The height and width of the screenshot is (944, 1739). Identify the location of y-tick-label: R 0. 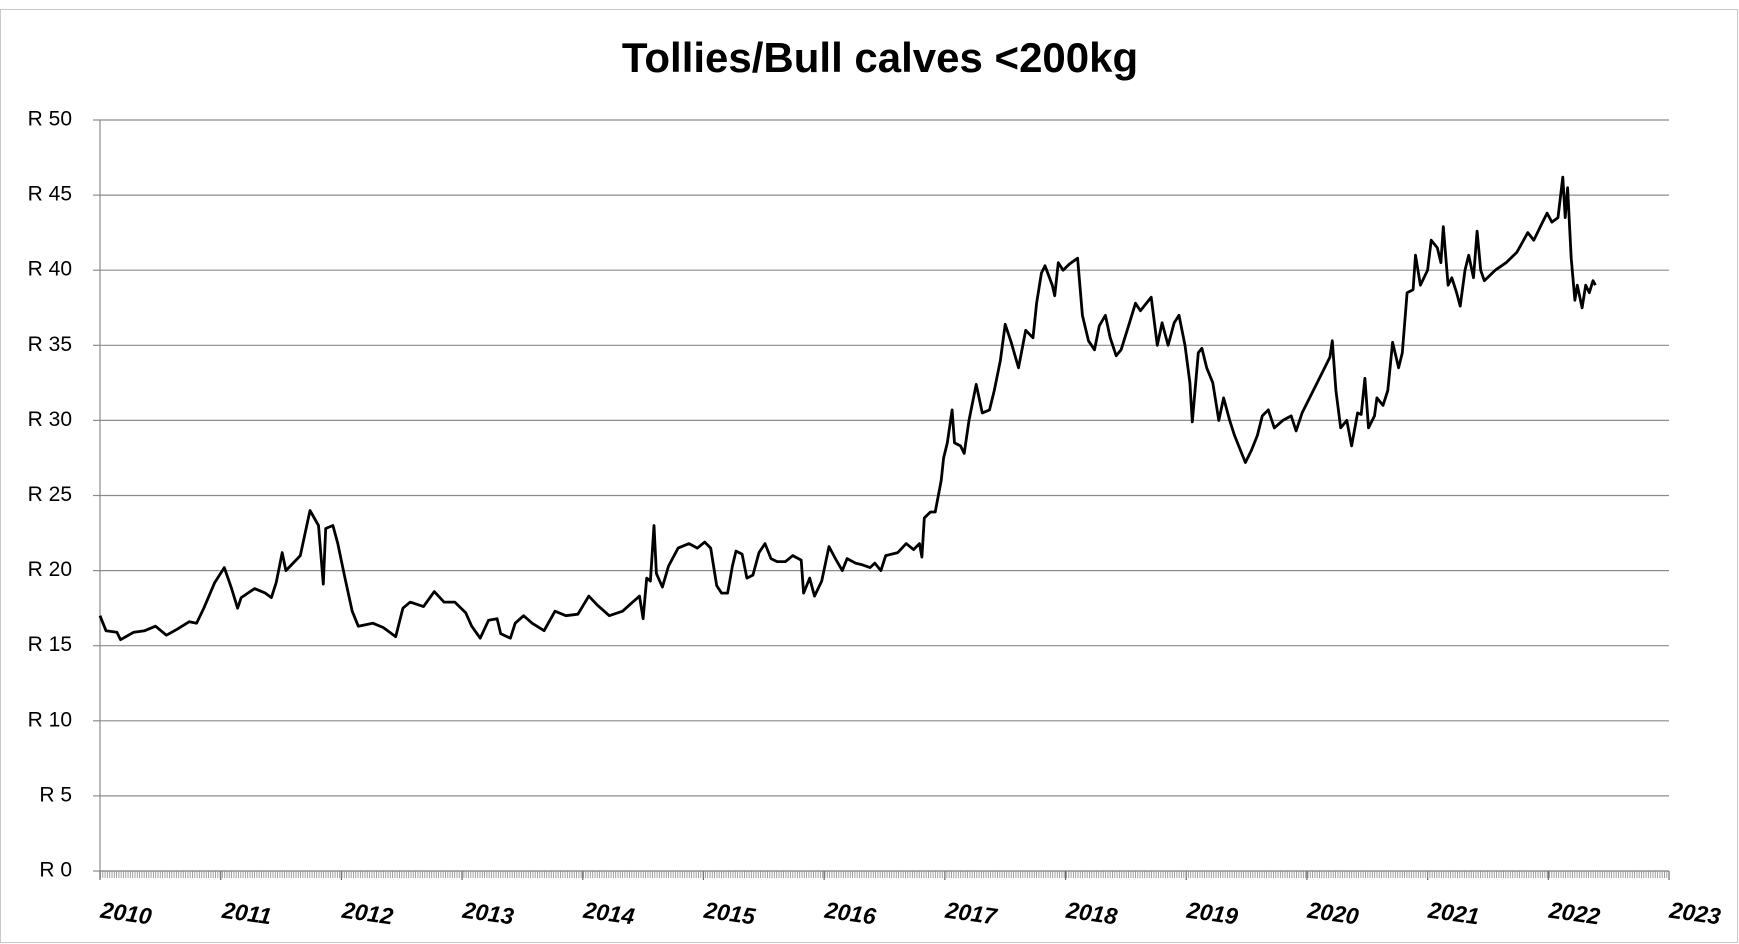
(55, 870).